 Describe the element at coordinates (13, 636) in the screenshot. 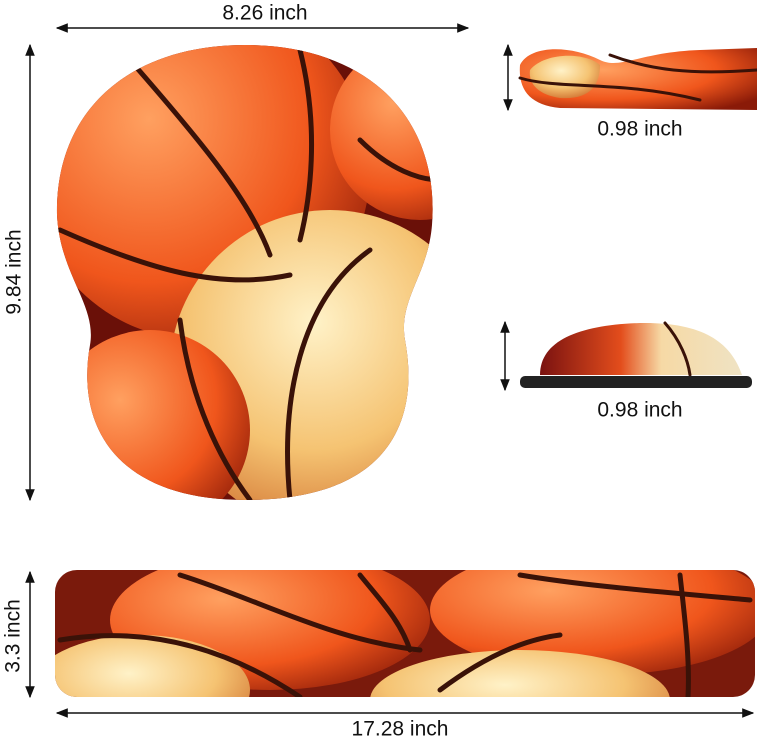

I see `dimension-label: 3.3 inch` at that location.